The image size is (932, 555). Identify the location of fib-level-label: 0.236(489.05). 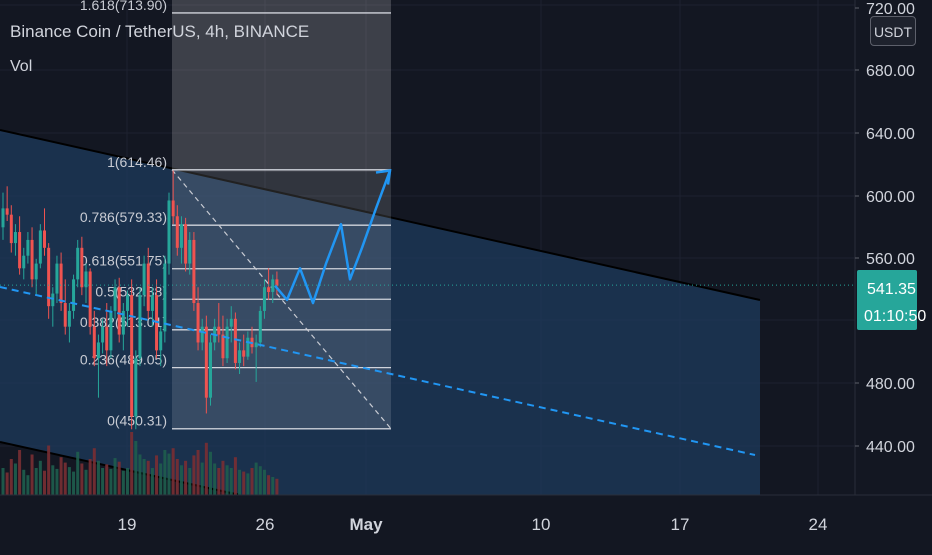
(123, 360).